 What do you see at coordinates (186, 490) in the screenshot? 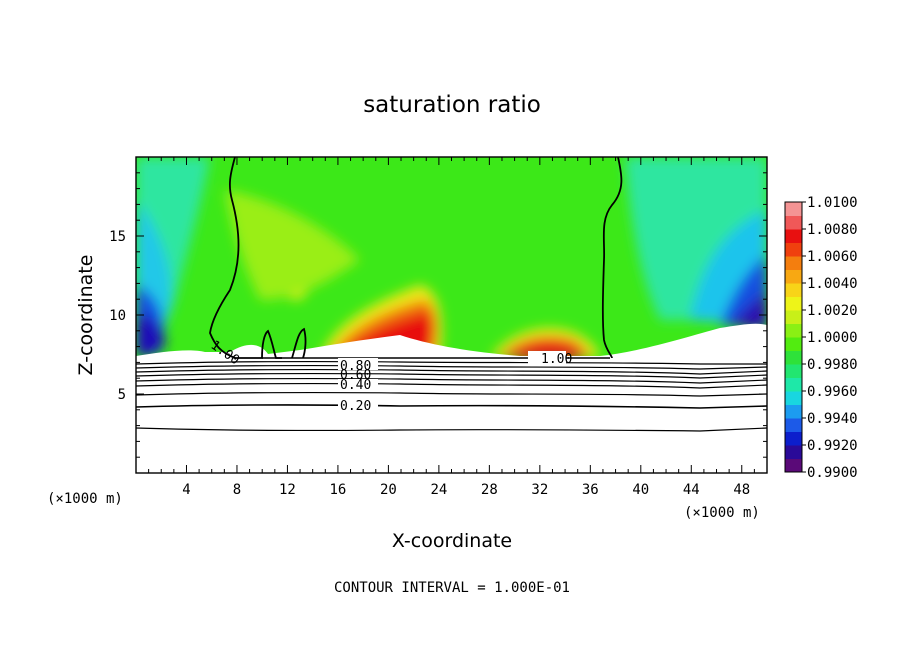
I see `x-tick-label: 4` at bounding box center [186, 490].